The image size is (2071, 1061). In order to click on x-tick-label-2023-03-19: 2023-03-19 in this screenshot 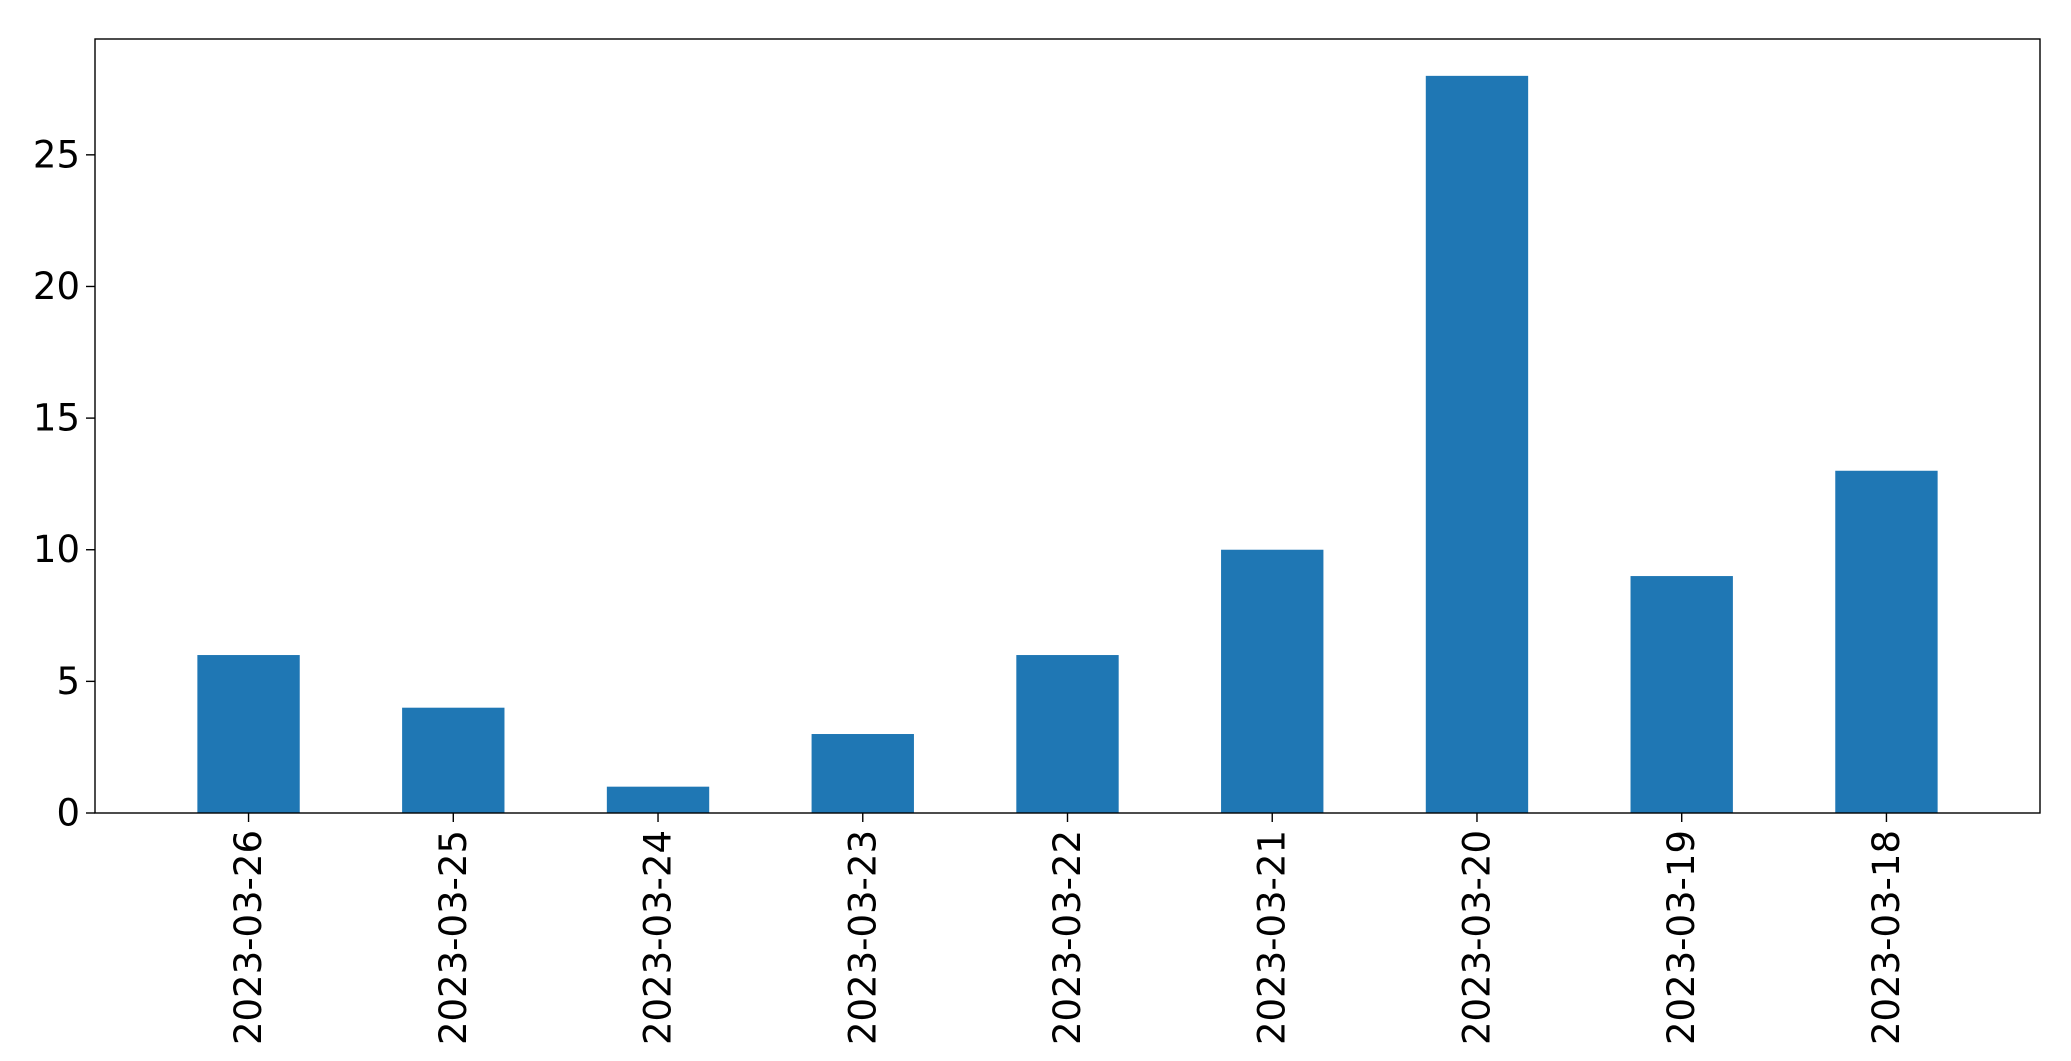, I will do `click(1681, 937)`.